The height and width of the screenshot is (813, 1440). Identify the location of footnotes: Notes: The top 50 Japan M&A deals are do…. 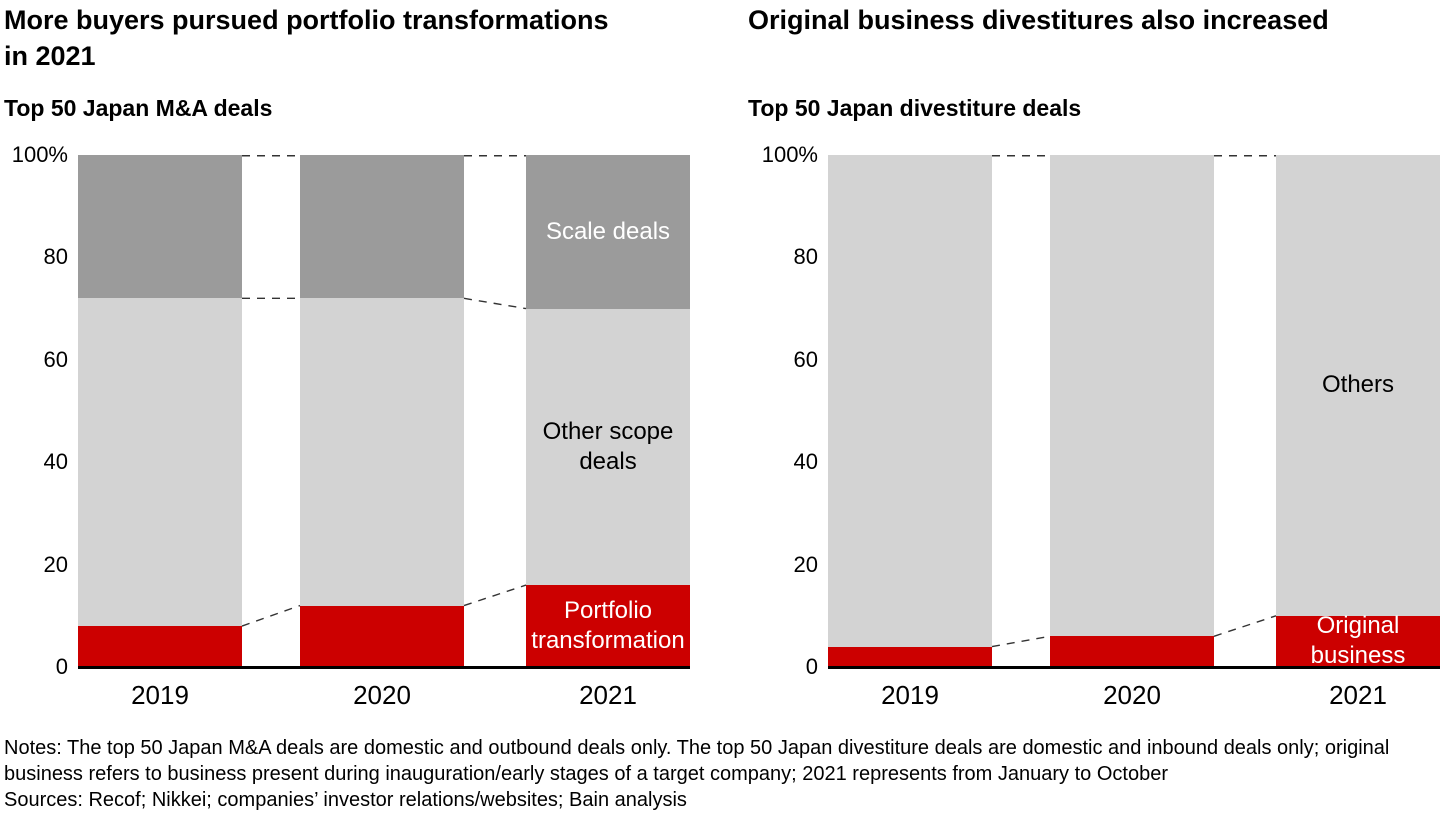
(721, 774).